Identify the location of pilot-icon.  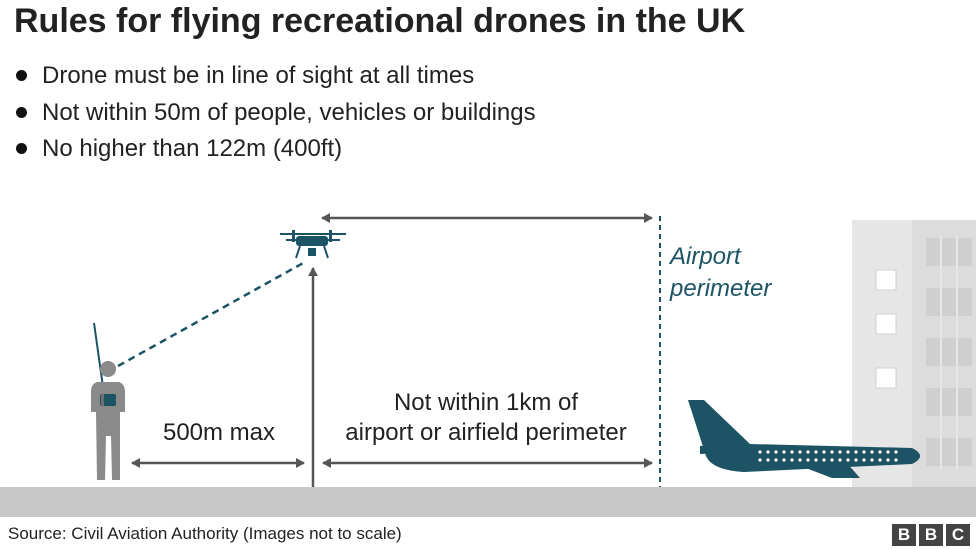
(108, 401).